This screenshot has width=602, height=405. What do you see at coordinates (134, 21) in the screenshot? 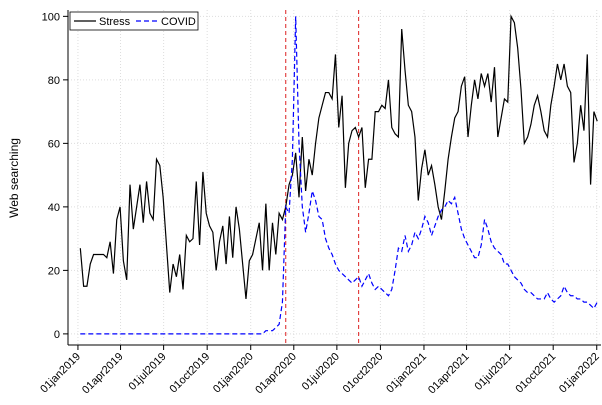
I see `legend-box` at bounding box center [134, 21].